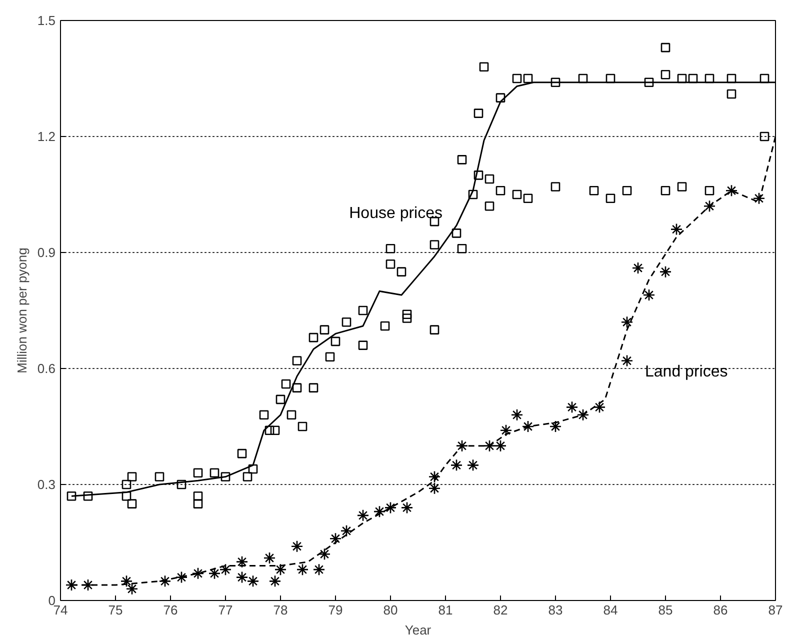 This screenshot has height=644, width=801. What do you see at coordinates (46, 252) in the screenshot?
I see `y-tick-label: 0.9` at bounding box center [46, 252].